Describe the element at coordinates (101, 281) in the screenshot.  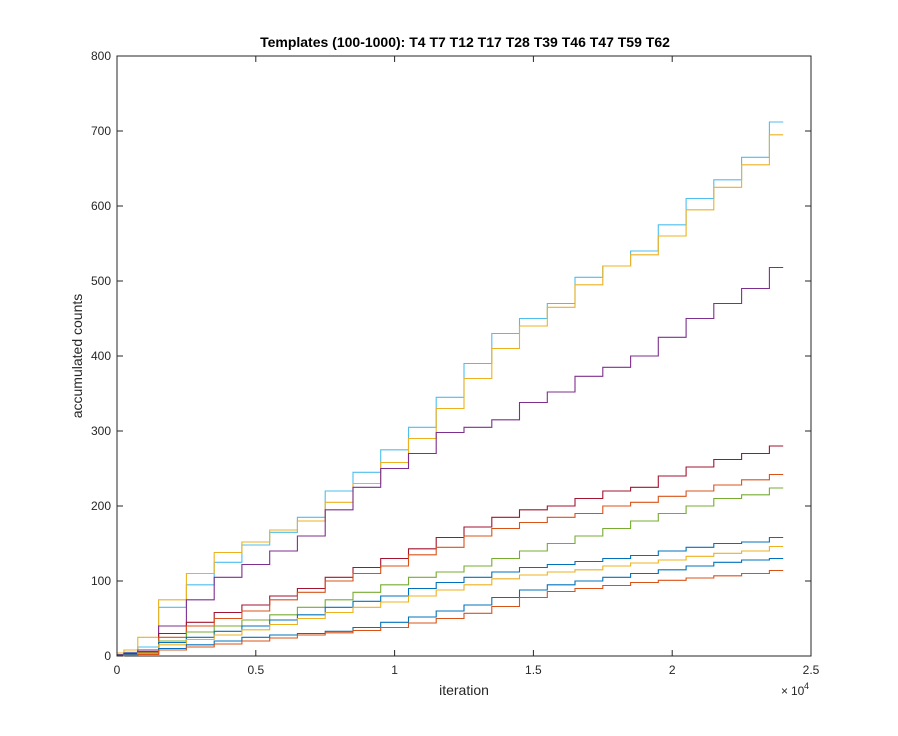
I see `y-tick-label: 500` at that location.